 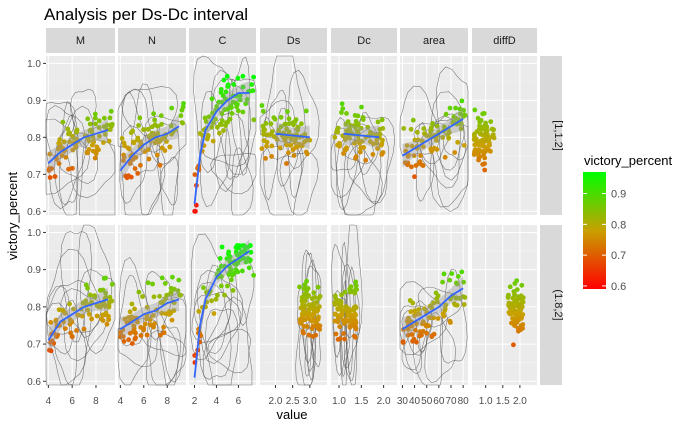 What do you see at coordinates (628, 160) in the screenshot?
I see `legend-title: victory_percent` at bounding box center [628, 160].